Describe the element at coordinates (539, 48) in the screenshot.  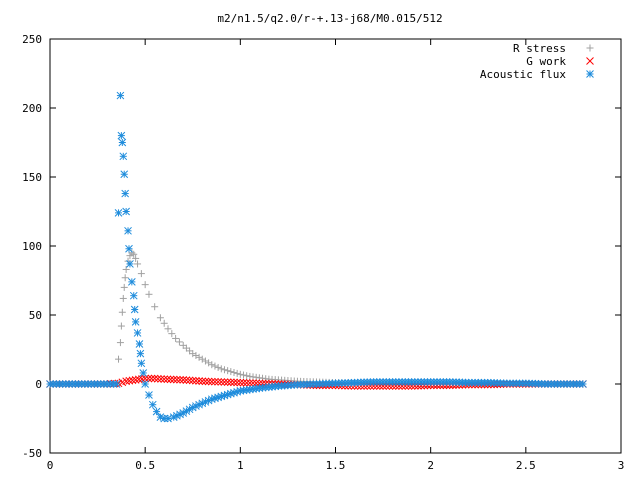
I see `legend-label: R stress` at that location.